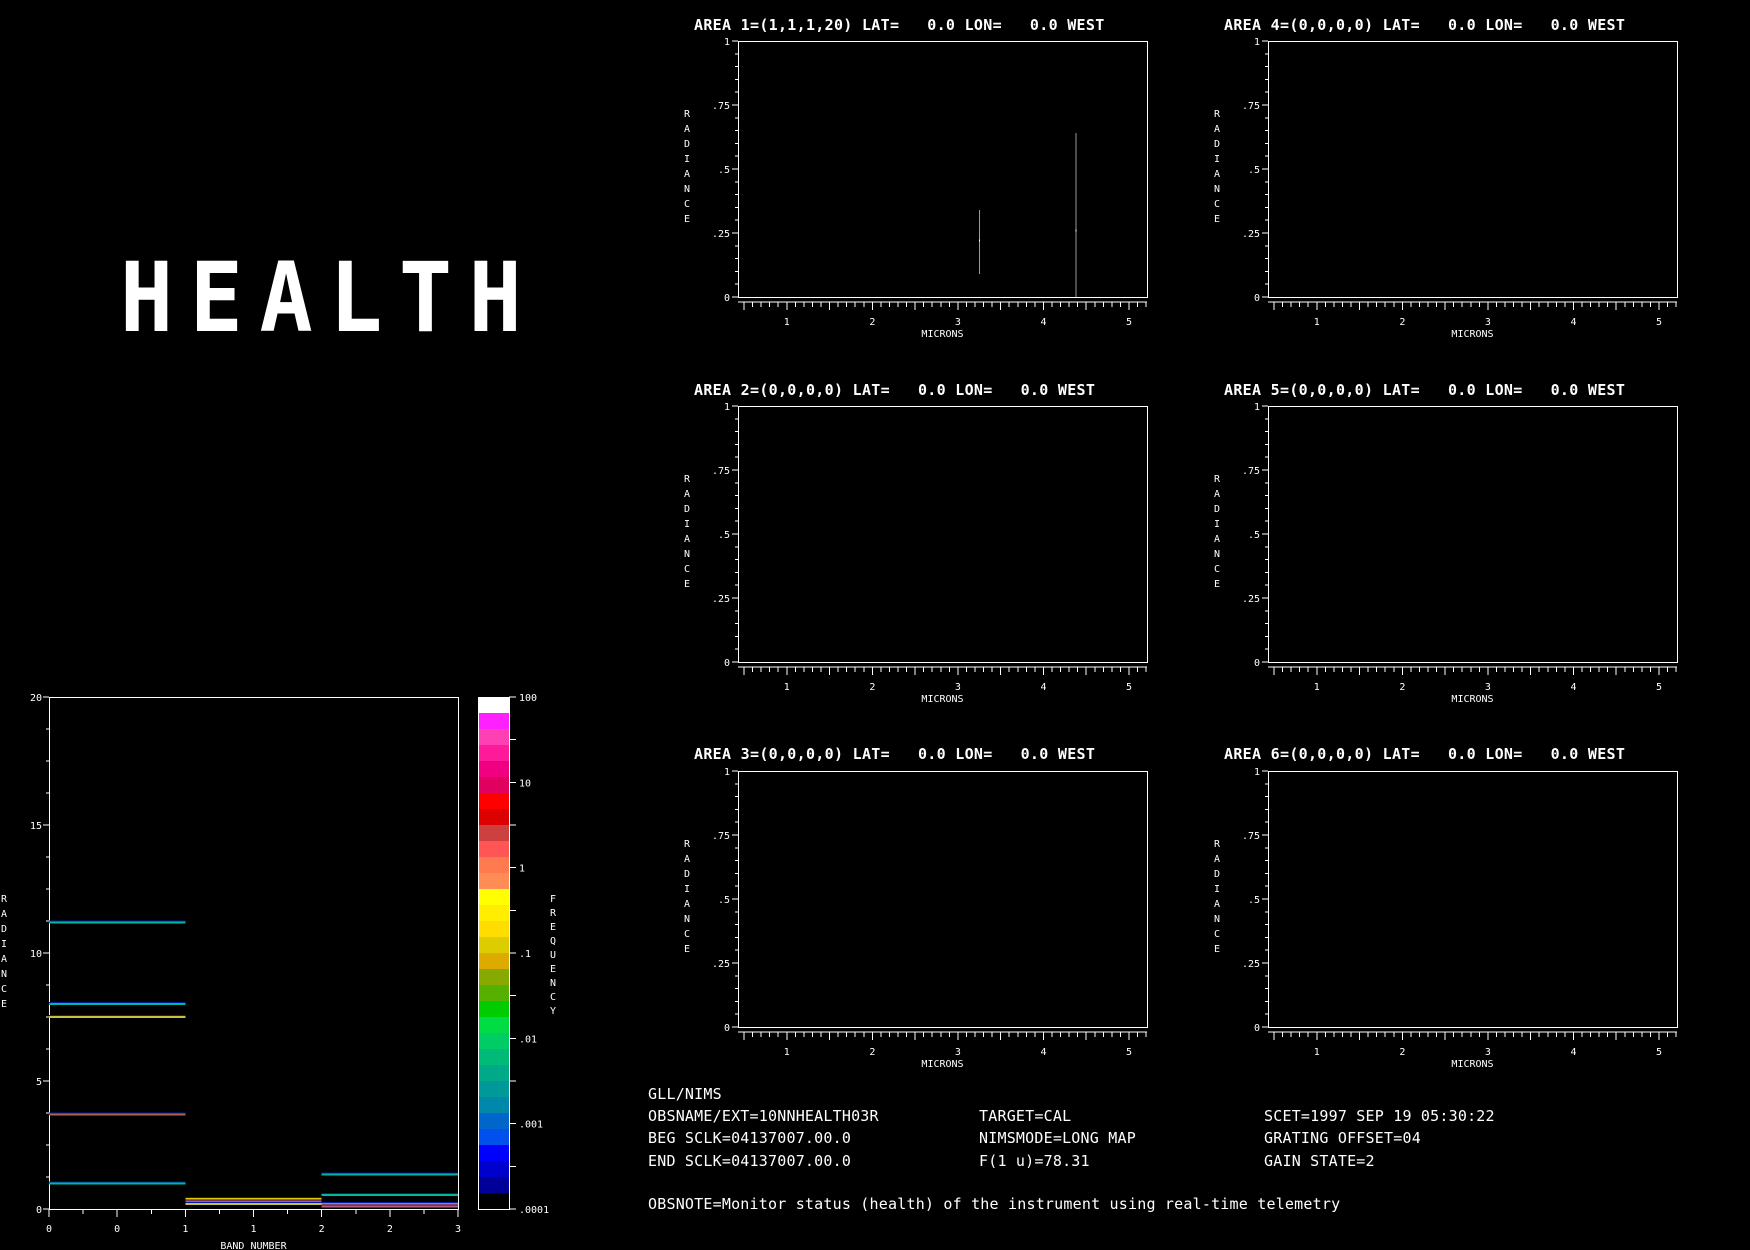  What do you see at coordinates (36, 826) in the screenshot?
I see `y-tick-label: 15` at bounding box center [36, 826].